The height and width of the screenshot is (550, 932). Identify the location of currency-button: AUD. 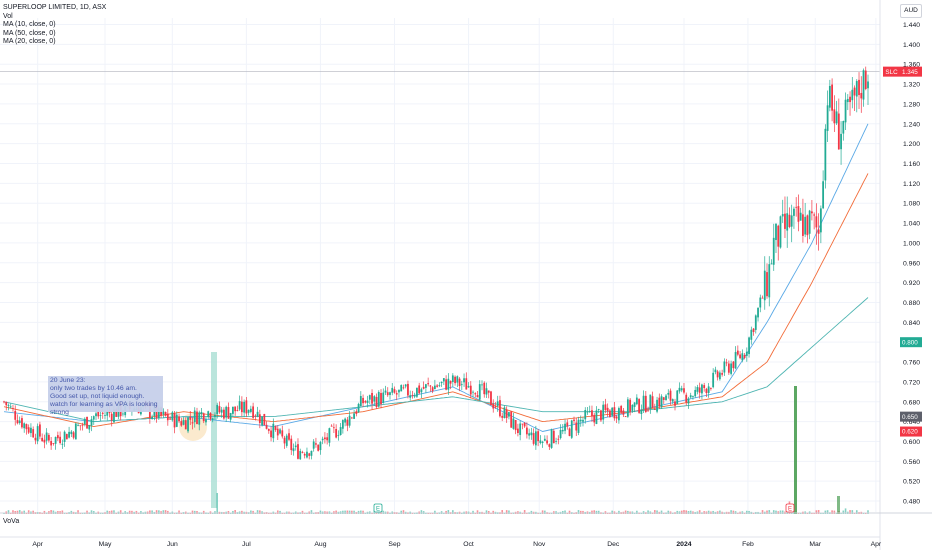
(911, 11).